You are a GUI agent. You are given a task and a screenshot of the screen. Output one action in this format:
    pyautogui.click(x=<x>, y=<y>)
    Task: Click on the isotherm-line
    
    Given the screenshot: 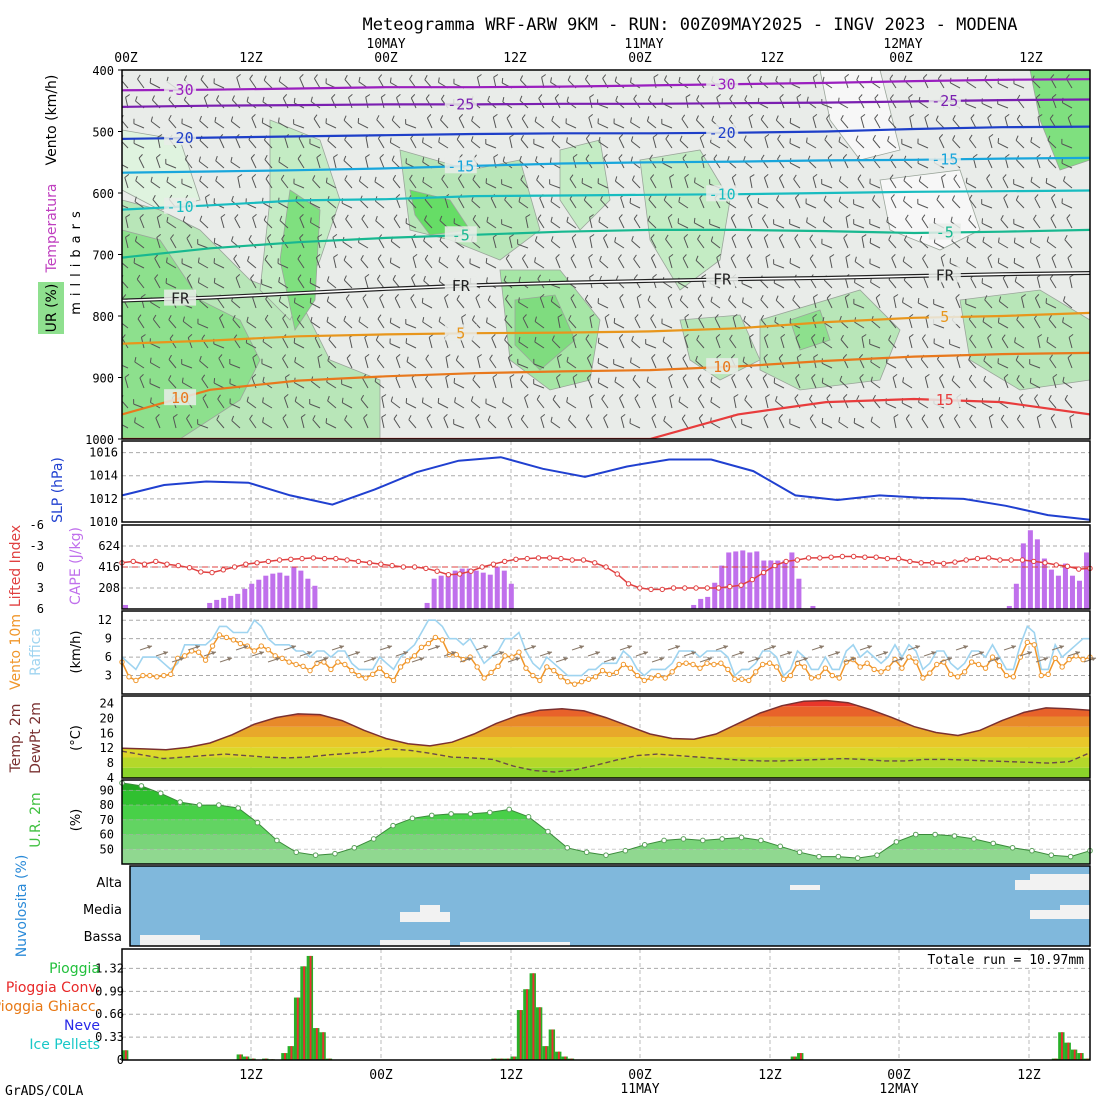 What is the action you would take?
    pyautogui.click(x=606, y=85)
    